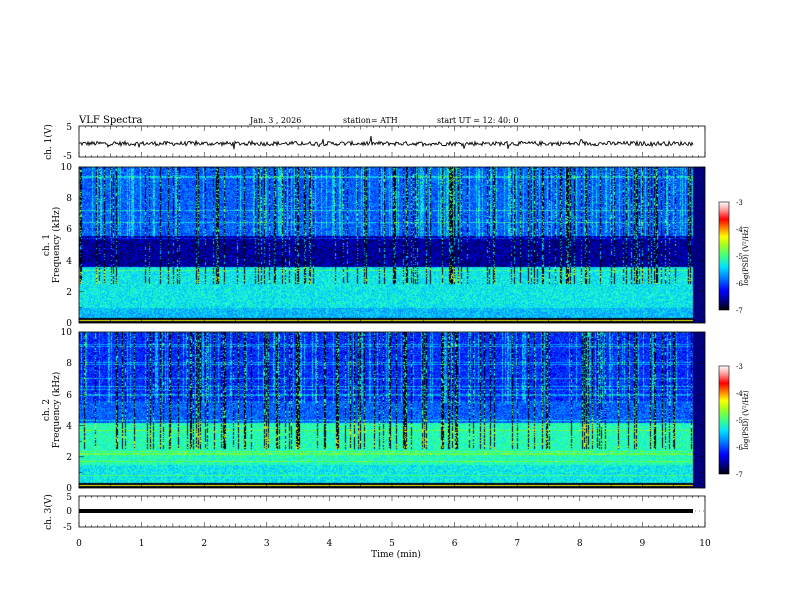 The height and width of the screenshot is (612, 792). Describe the element at coordinates (455, 544) in the screenshot. I see `x-tick-label: 6` at that location.